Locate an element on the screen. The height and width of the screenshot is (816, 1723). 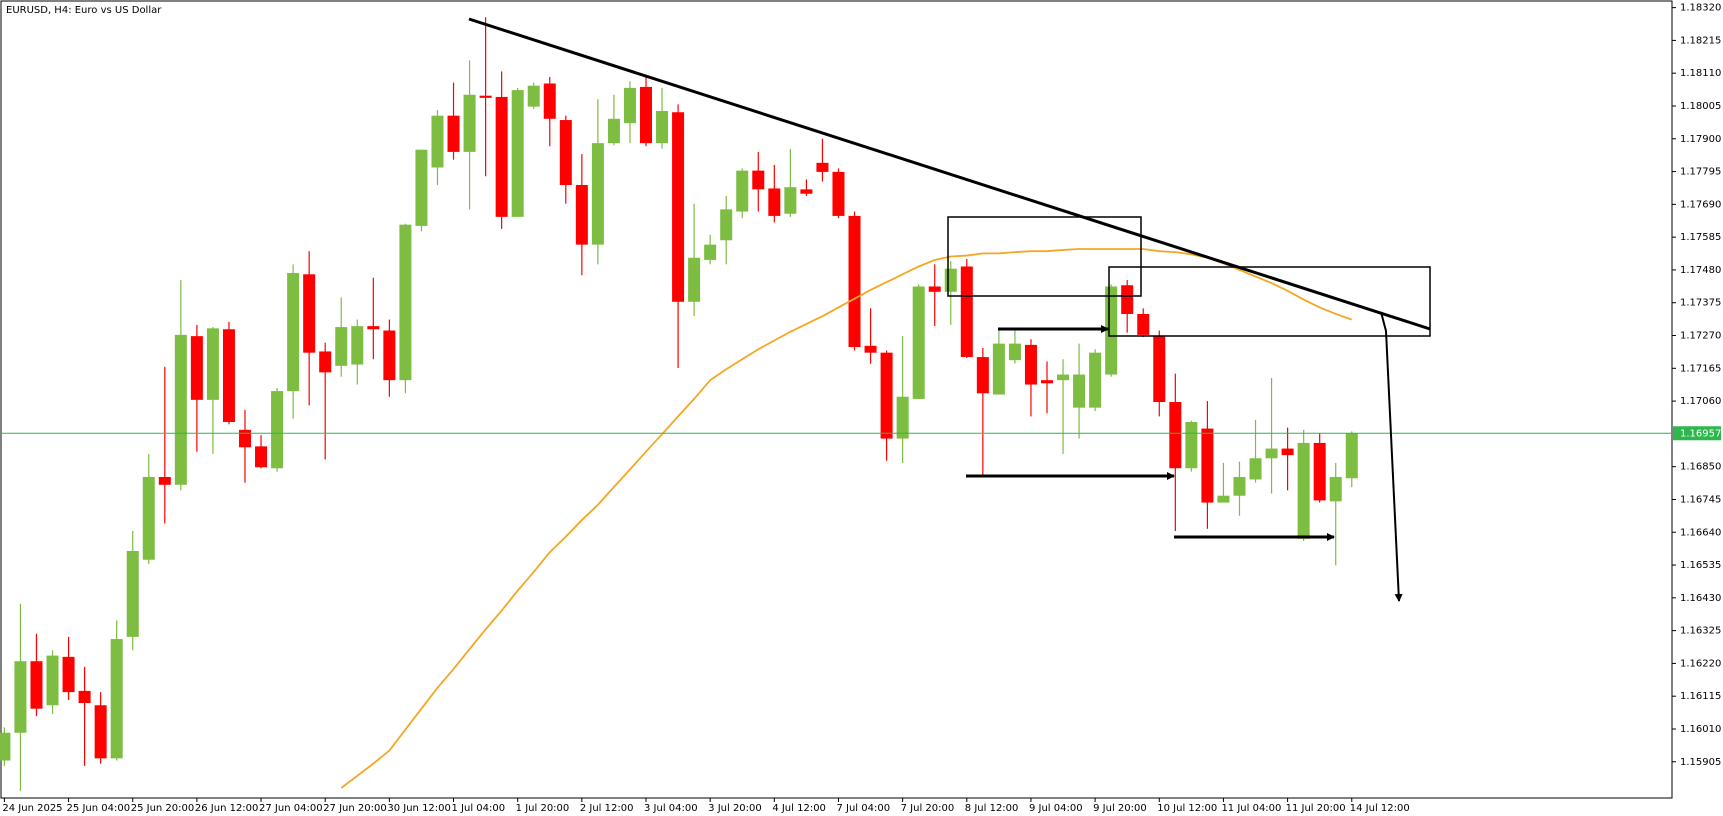
y-tick-label: 1.16115 is located at coordinates (1700, 696).